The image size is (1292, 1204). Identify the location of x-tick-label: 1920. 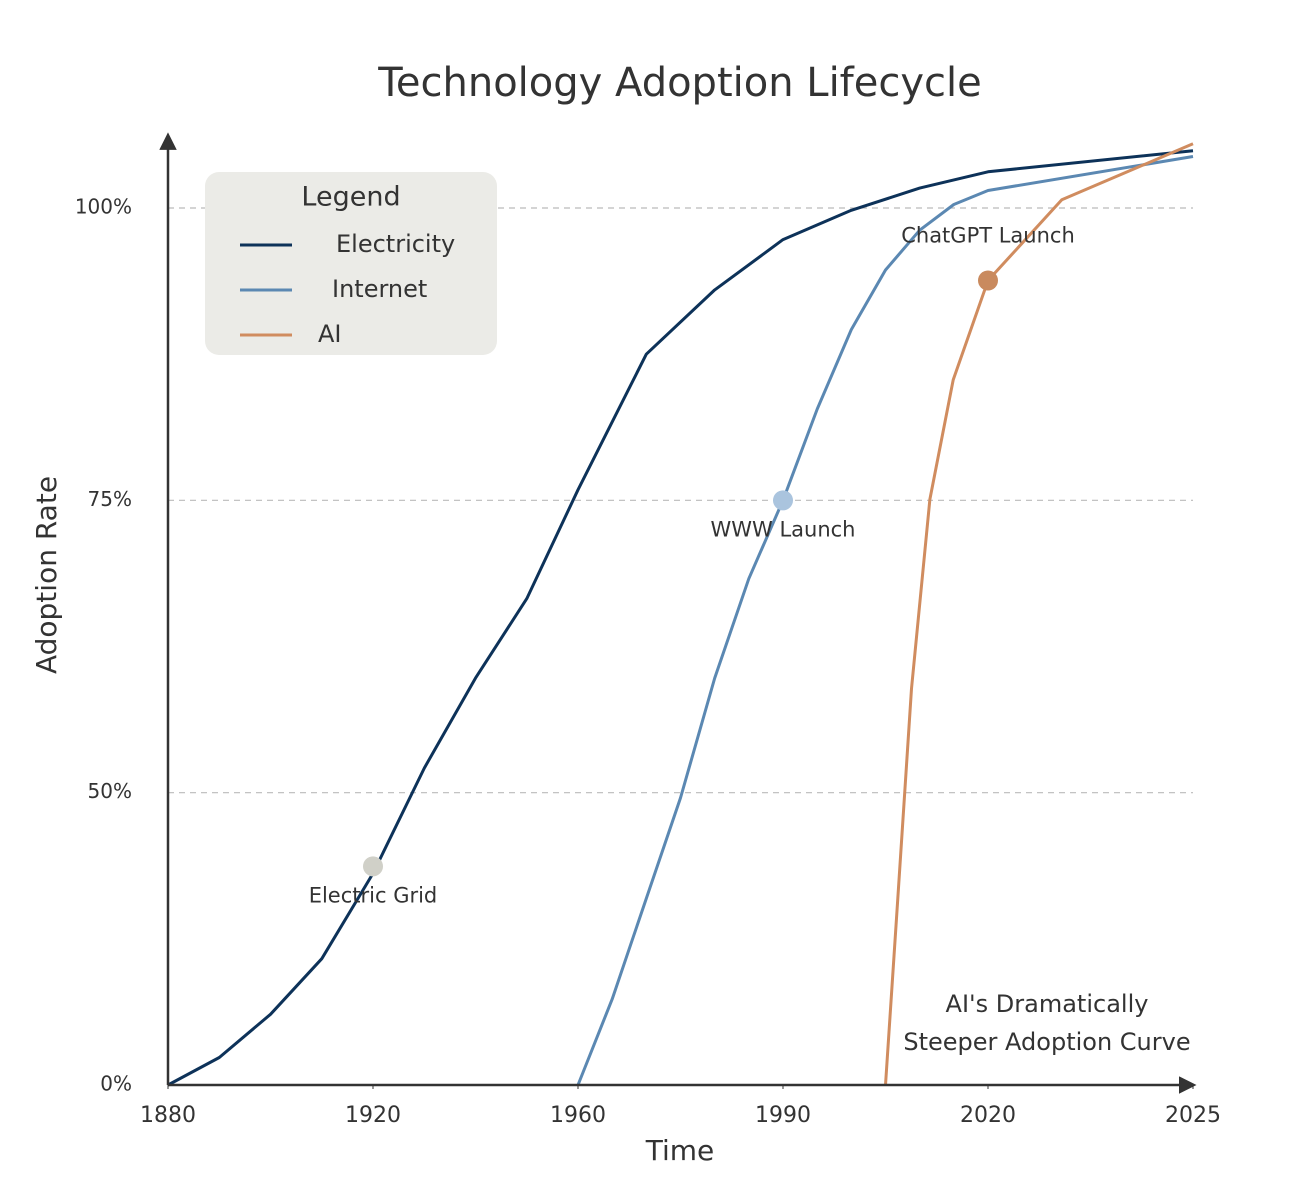
(373, 1115).